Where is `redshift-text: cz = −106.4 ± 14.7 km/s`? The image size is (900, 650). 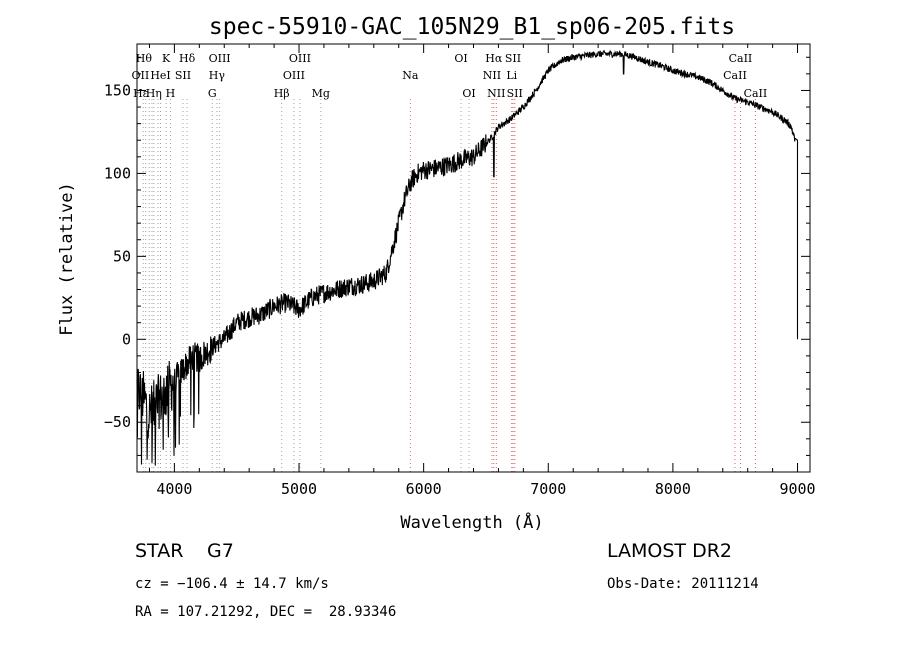
redshift-text: cz = −106.4 ± 14.7 km/s is located at coordinates (232, 584).